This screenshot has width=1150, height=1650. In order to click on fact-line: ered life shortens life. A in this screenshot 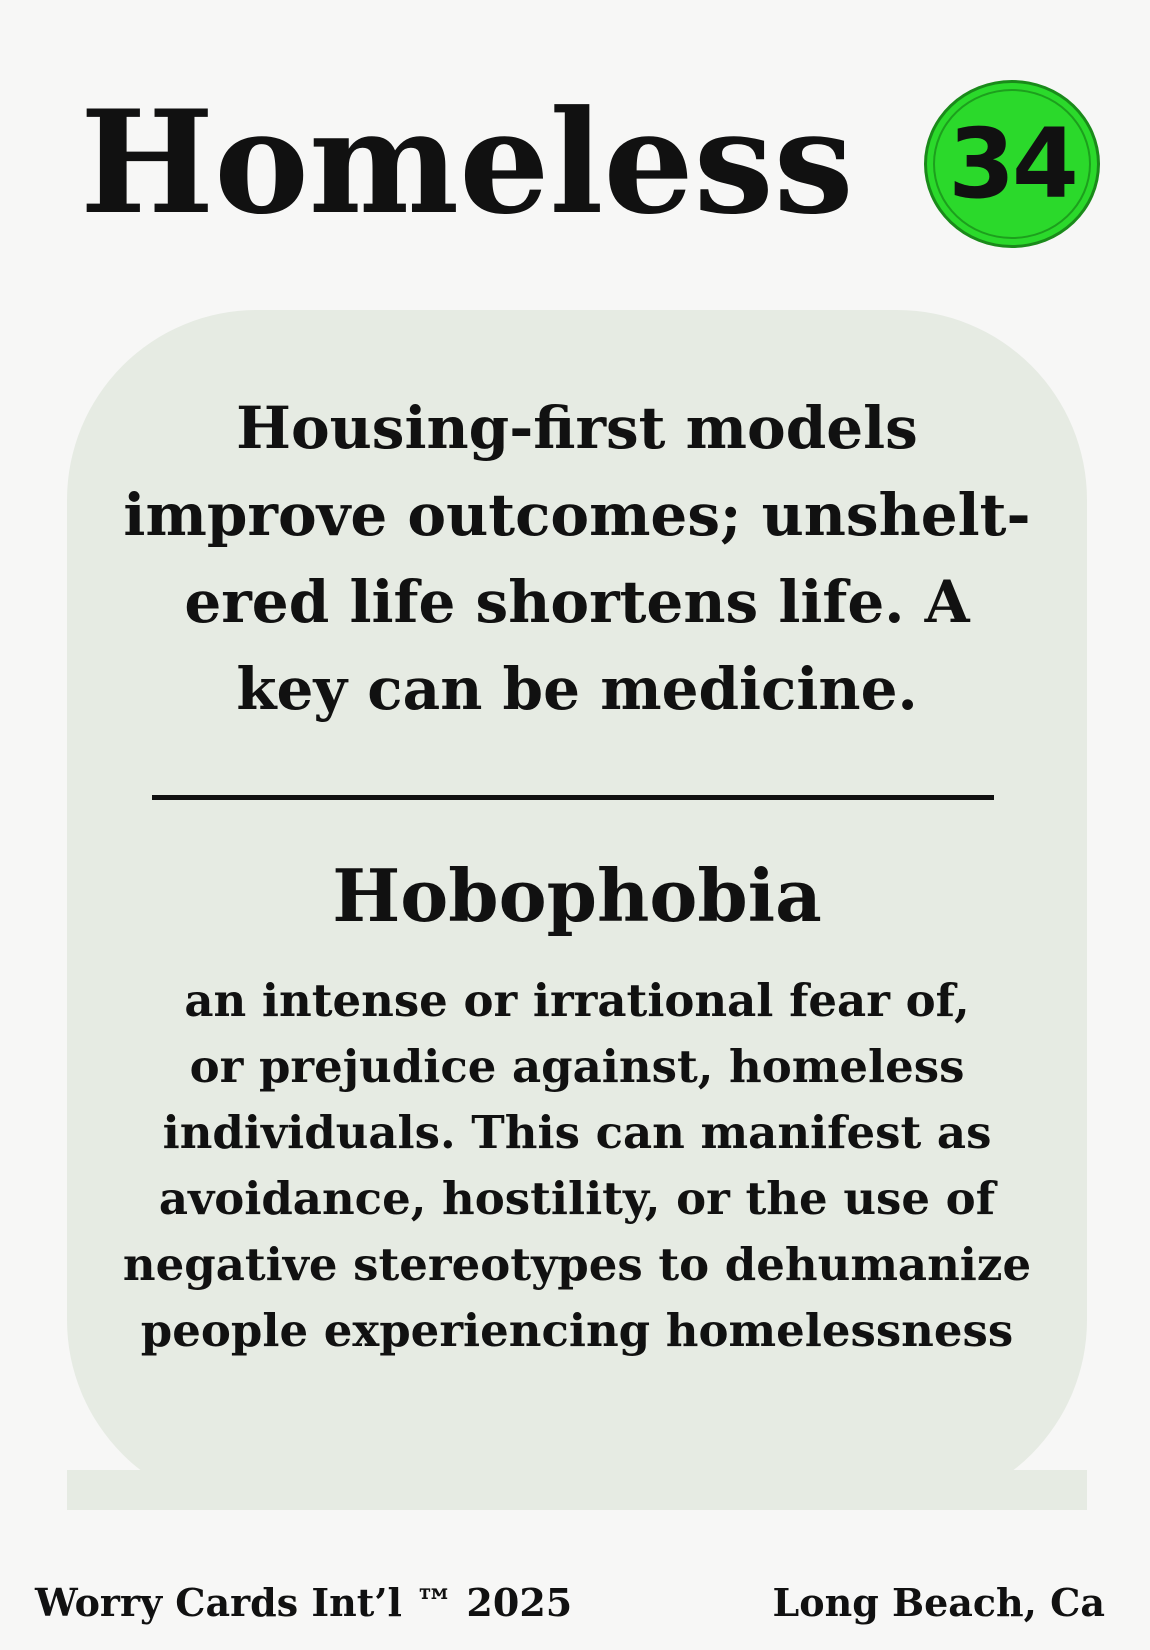, I will do `click(577, 602)`.